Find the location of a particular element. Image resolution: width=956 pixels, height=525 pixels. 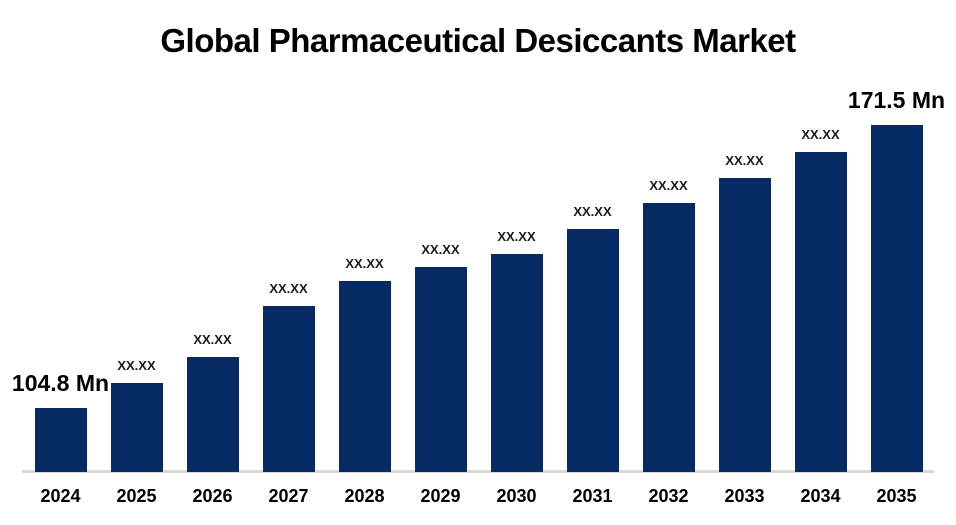

bar-value-label-2031: XX.XX is located at coordinates (592, 211).